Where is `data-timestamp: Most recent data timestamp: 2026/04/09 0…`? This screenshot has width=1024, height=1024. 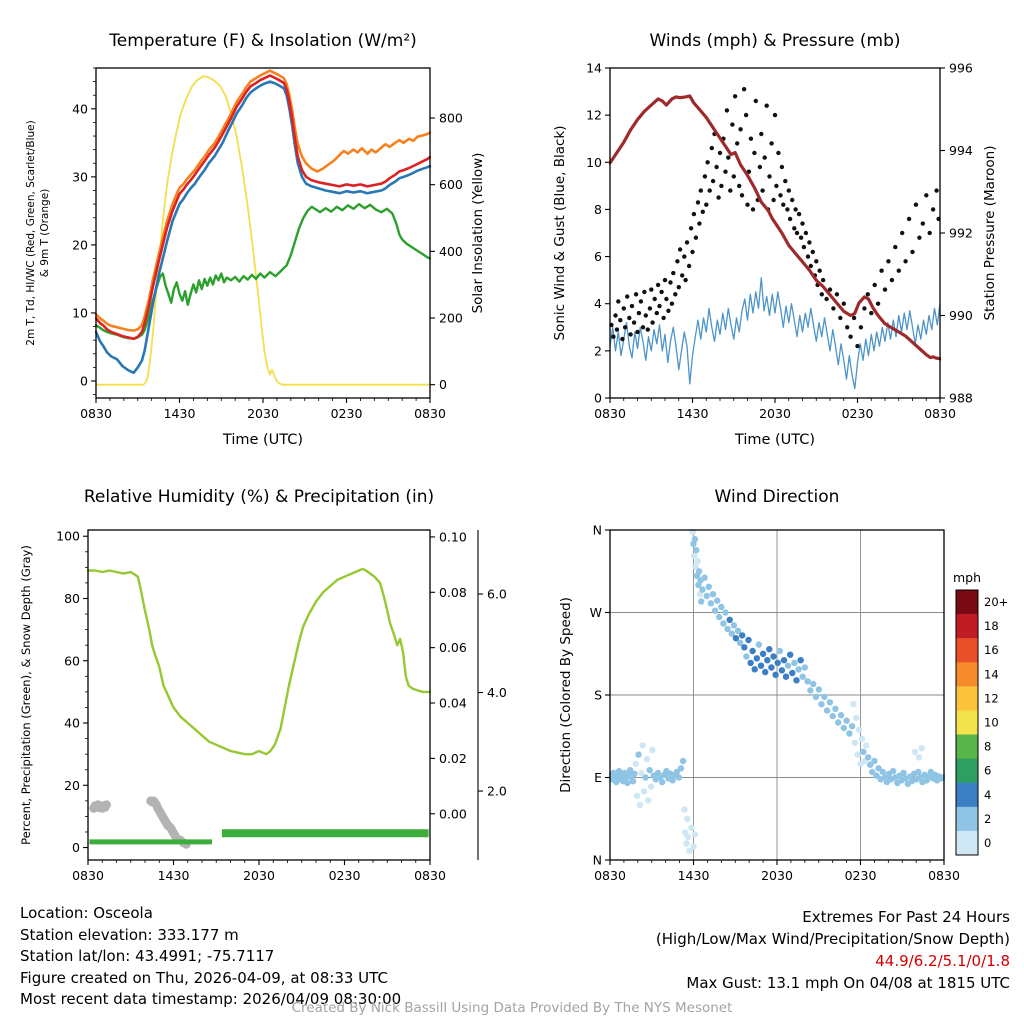
data-timestamp: Most recent data timestamp: 2026/04/09 0… is located at coordinates (211, 999).